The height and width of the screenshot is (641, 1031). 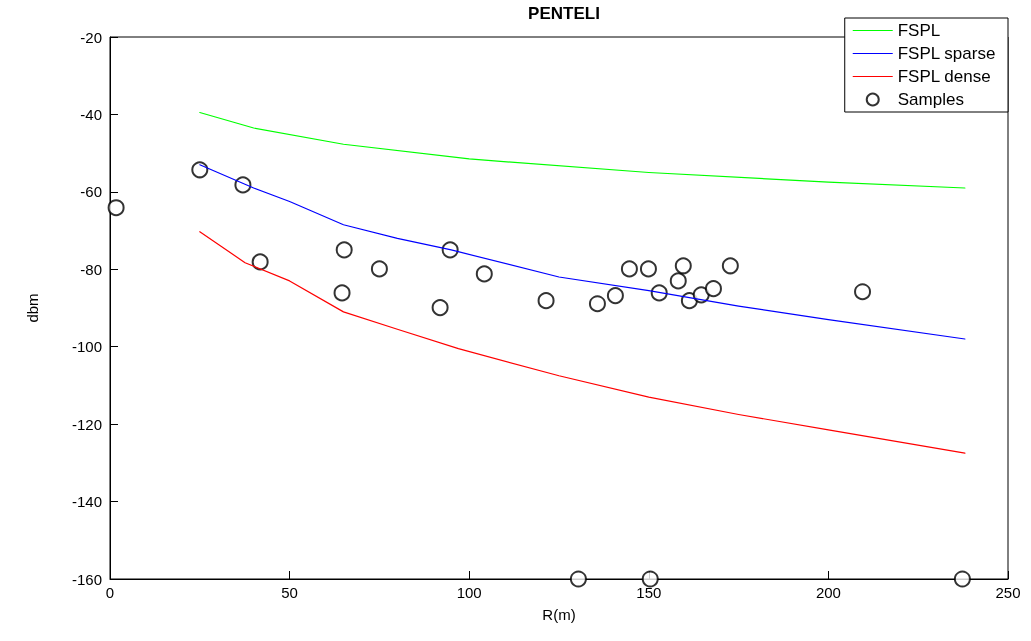 What do you see at coordinates (564, 13) in the screenshot?
I see `chart-title: PENTELI` at bounding box center [564, 13].